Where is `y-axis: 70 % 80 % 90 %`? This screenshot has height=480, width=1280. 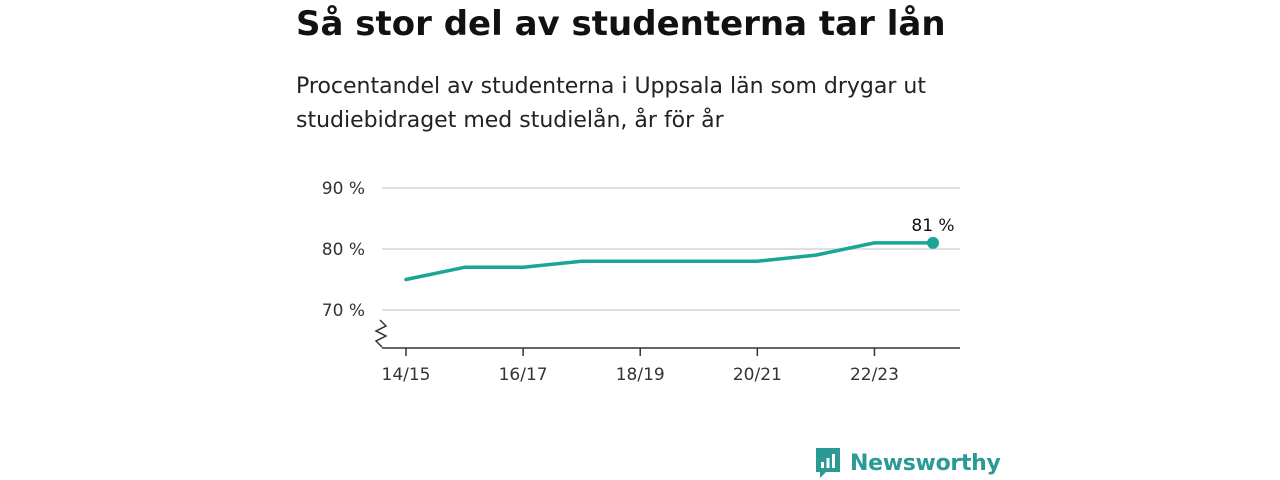 y-axis: 70 % 80 % 90 % is located at coordinates (343, 250).